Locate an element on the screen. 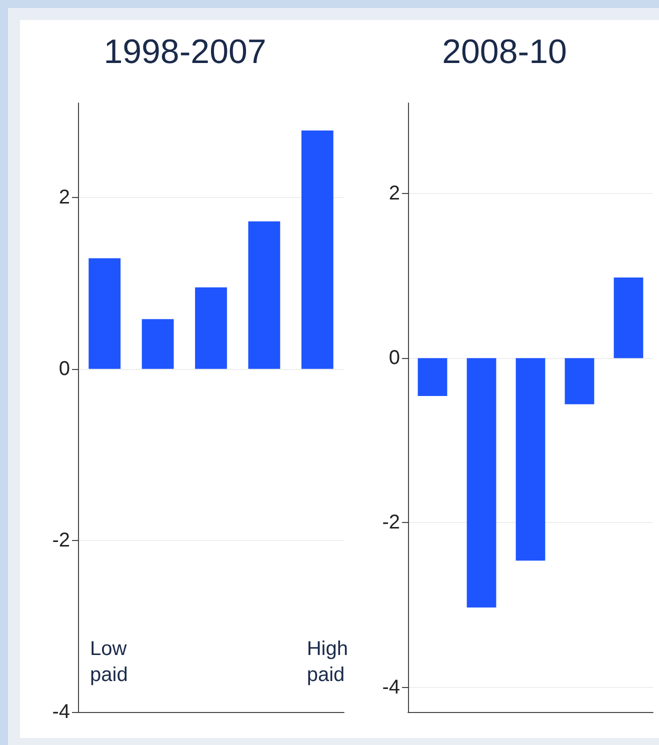  chart-title: 1998-2007 is located at coordinates (185, 52).